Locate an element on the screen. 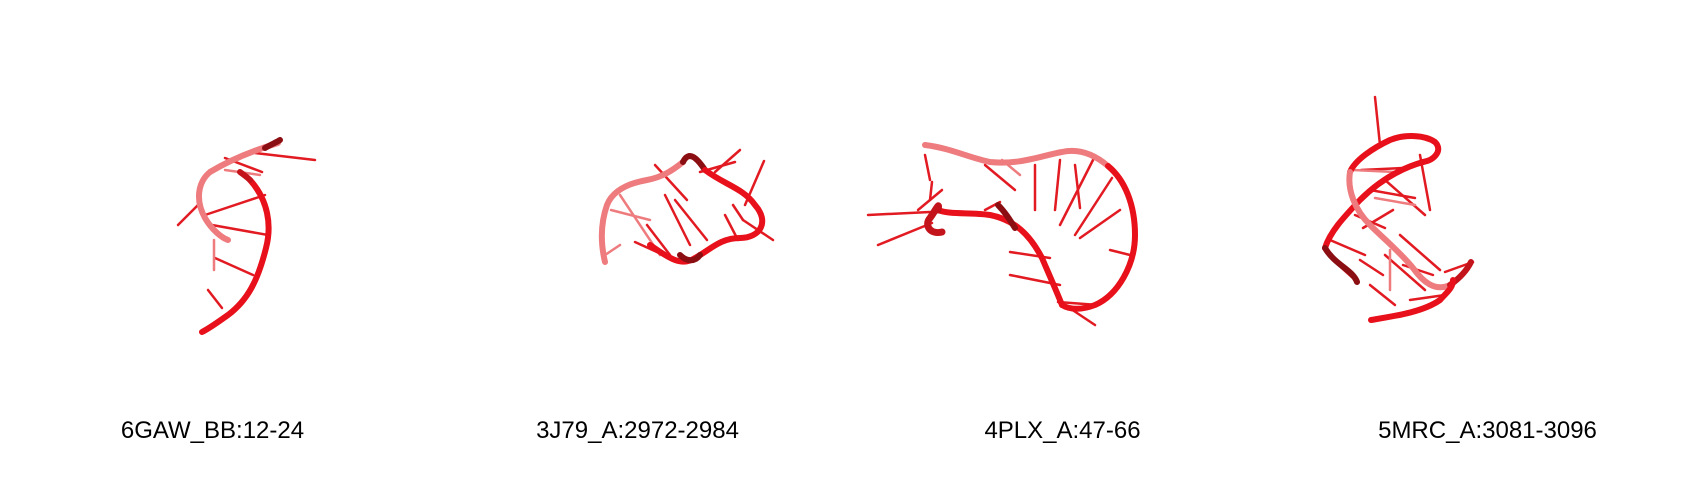 This screenshot has width=1700, height=480. structure-label-4: 5MRC_A:3081-3096 is located at coordinates (1487, 430).